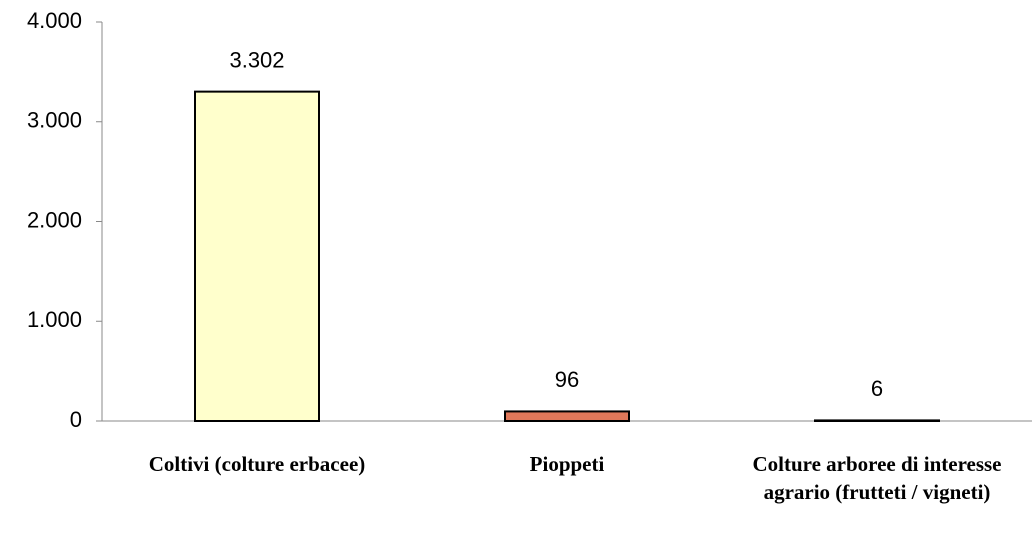 The image size is (1035, 546). Describe the element at coordinates (76, 419) in the screenshot. I see `y-tick-label: 0` at that location.